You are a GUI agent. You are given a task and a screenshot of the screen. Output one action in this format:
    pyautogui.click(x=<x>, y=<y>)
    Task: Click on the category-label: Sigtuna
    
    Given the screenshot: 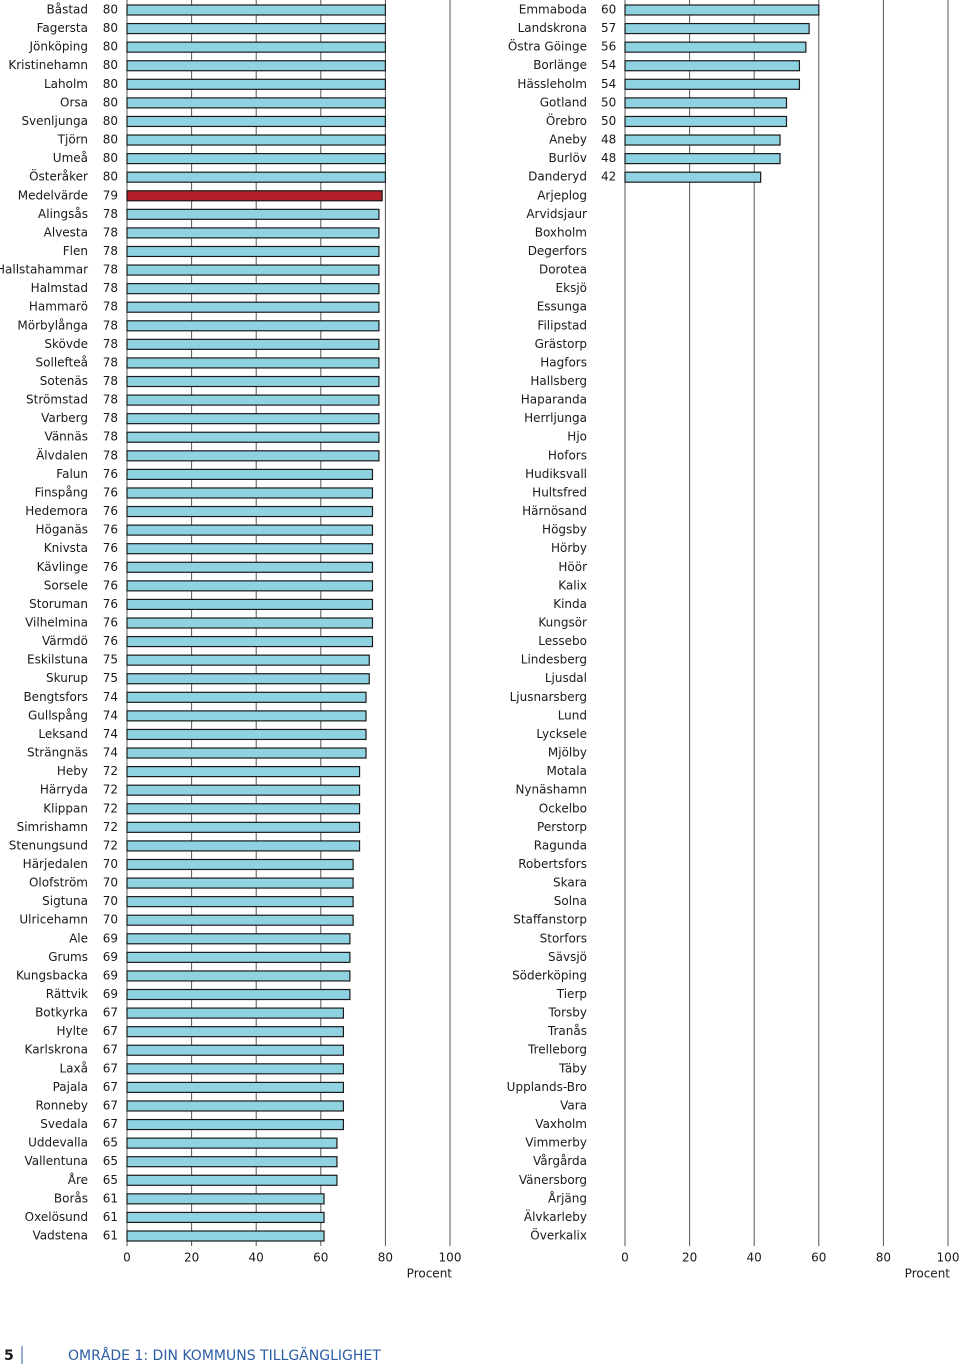 What is the action you would take?
    pyautogui.click(x=65, y=901)
    